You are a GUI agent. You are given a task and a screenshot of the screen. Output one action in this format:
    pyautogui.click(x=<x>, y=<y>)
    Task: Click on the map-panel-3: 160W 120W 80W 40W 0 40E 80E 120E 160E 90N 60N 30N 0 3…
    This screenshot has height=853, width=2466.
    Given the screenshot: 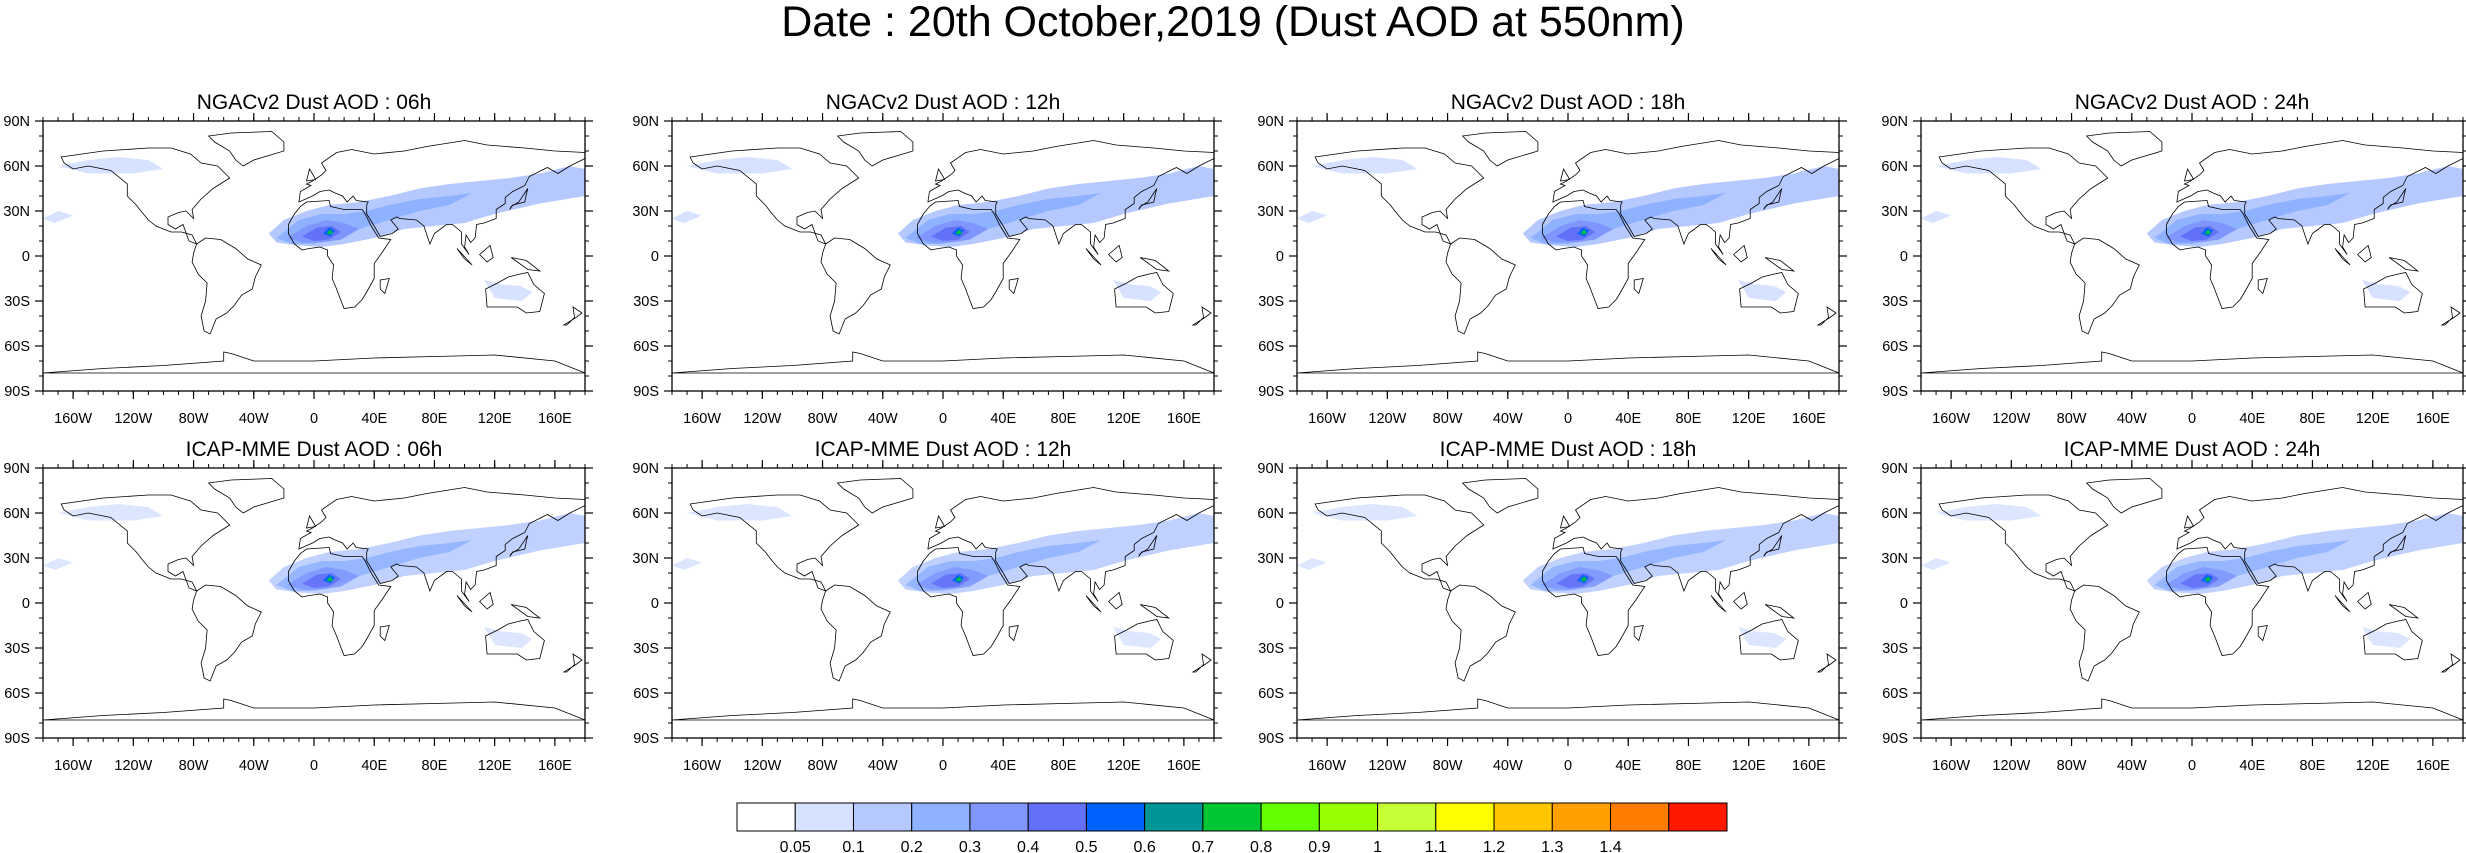 What is the action you would take?
    pyautogui.click(x=1552, y=259)
    